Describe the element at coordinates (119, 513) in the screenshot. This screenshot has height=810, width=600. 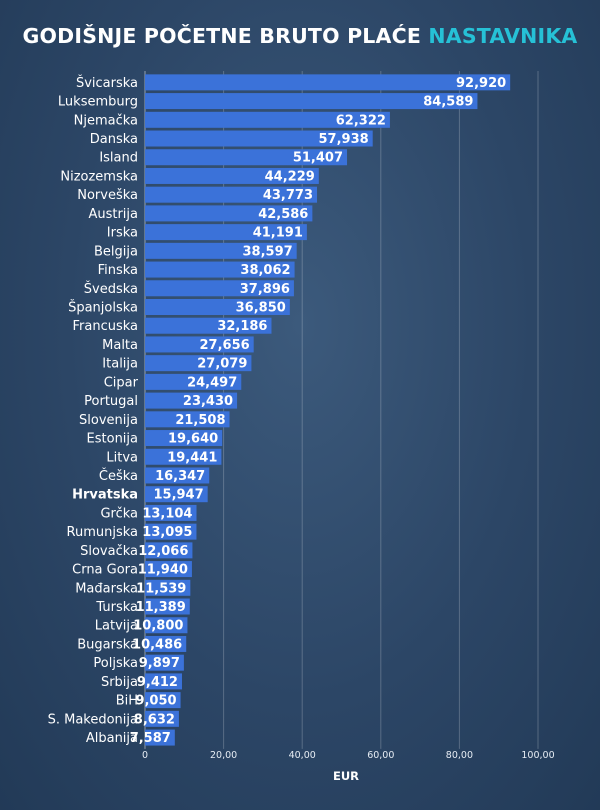
I see `category-label: Grčka` at that location.